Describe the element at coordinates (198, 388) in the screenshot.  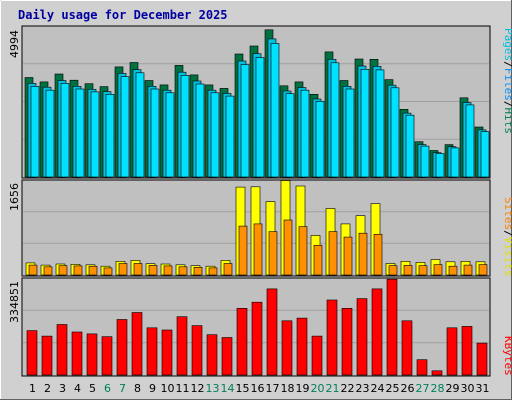
I see `day-label: 12` at that location.